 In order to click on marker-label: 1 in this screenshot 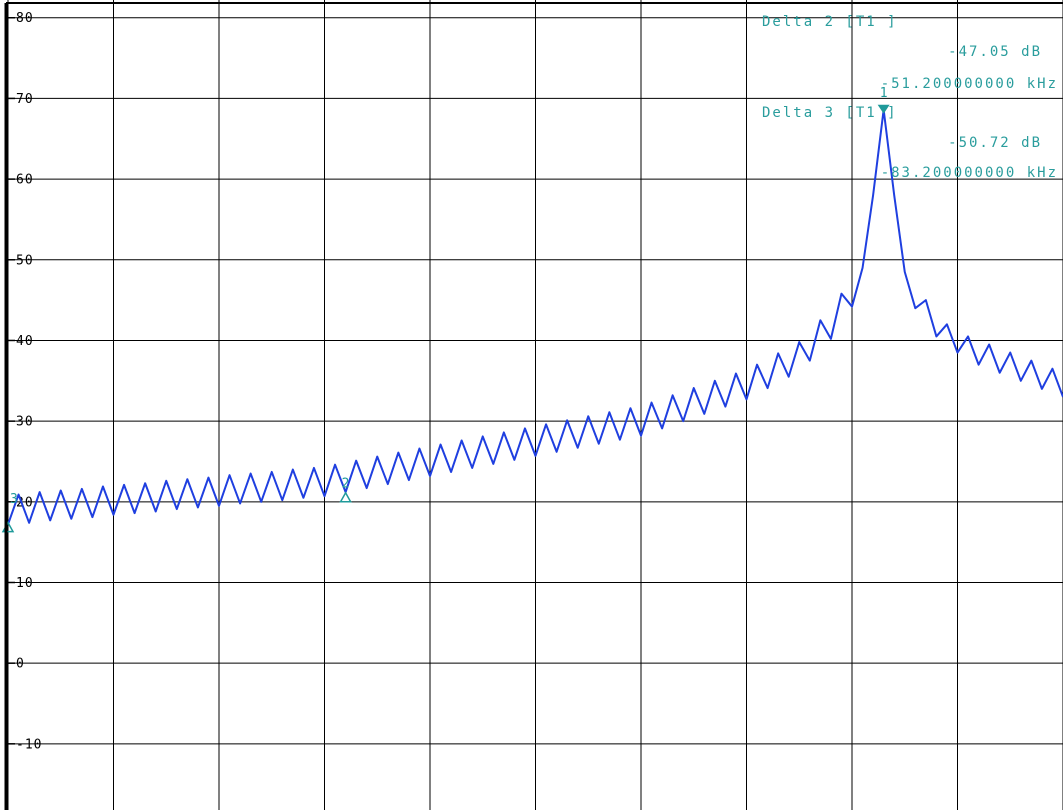, I will do `click(884, 93)`.